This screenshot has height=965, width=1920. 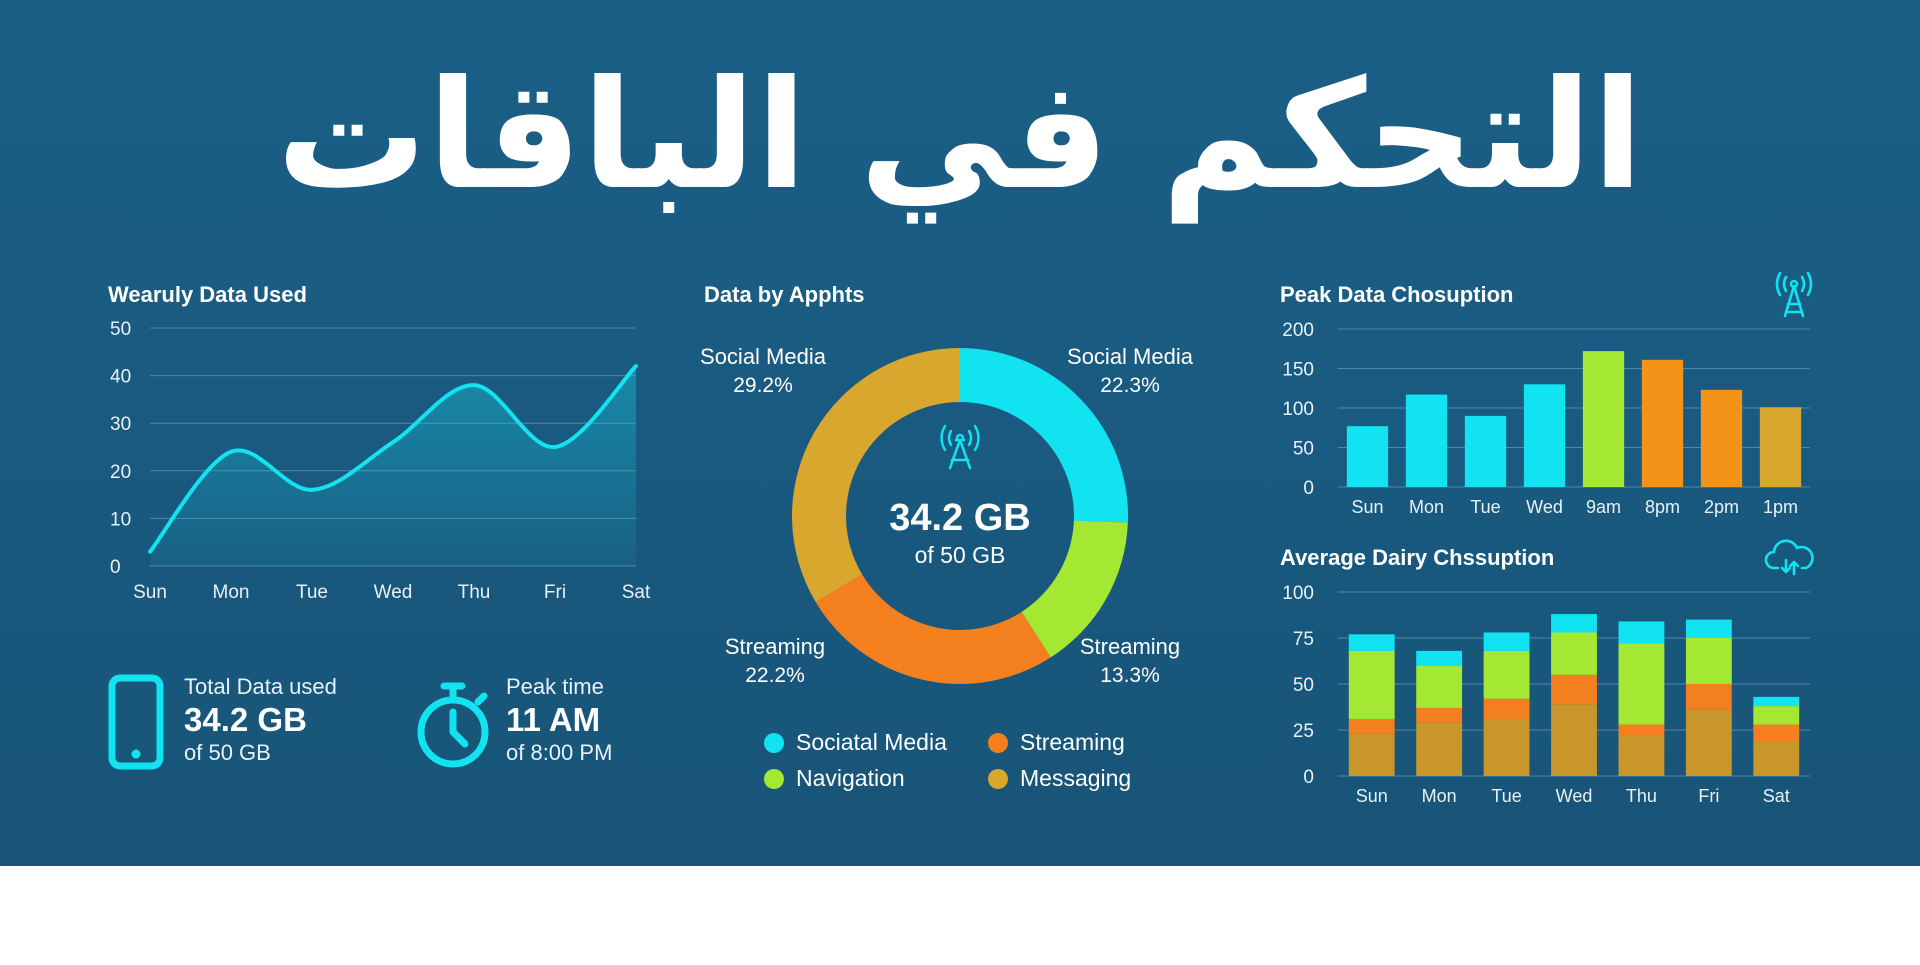 I want to click on legend-label: Sociatal Media, so click(x=871, y=742).